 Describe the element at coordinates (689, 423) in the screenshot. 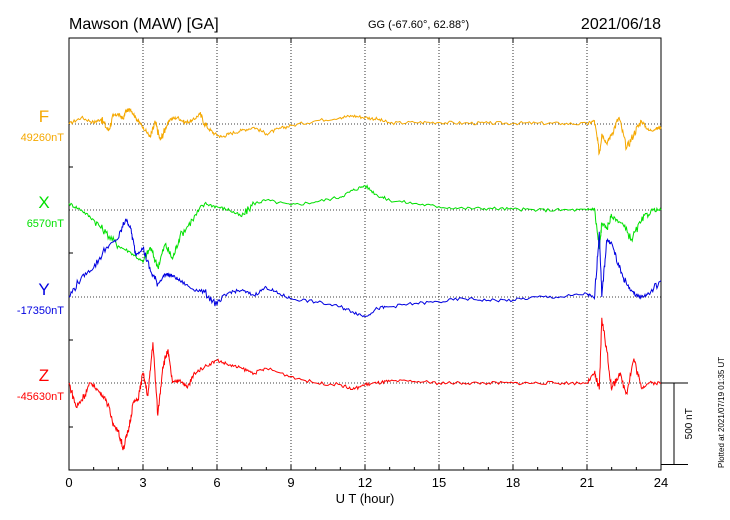

I see `scale-bar-label: 500 nT` at that location.